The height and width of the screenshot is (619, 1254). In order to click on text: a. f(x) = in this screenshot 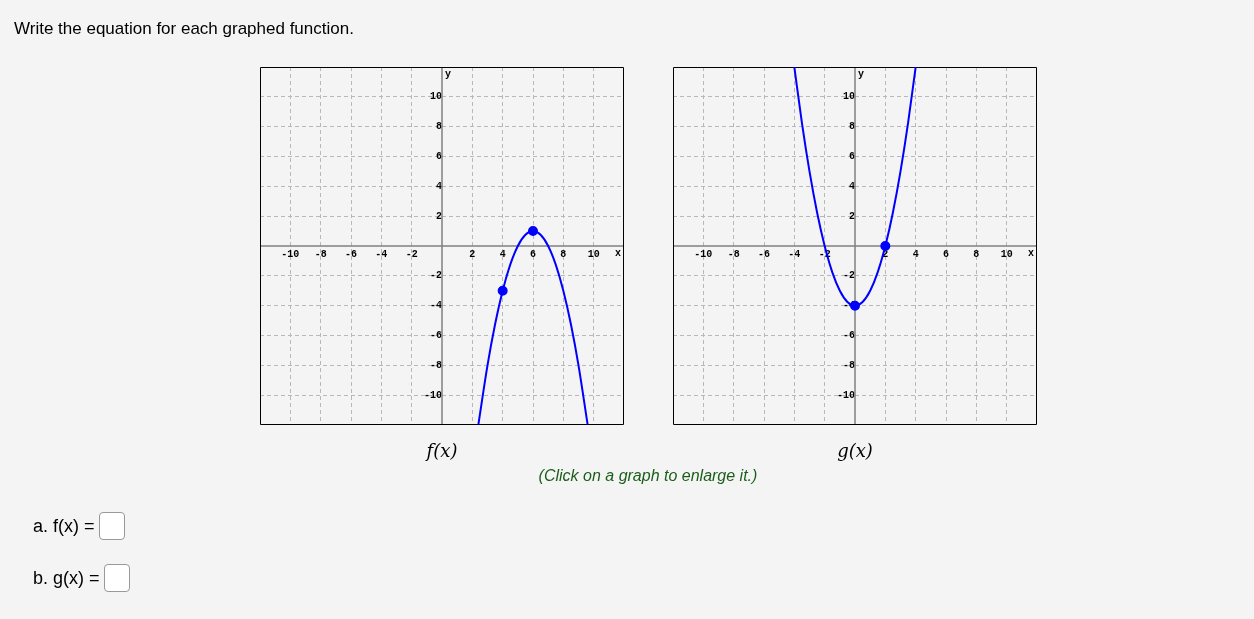, I will do `click(64, 526)`.